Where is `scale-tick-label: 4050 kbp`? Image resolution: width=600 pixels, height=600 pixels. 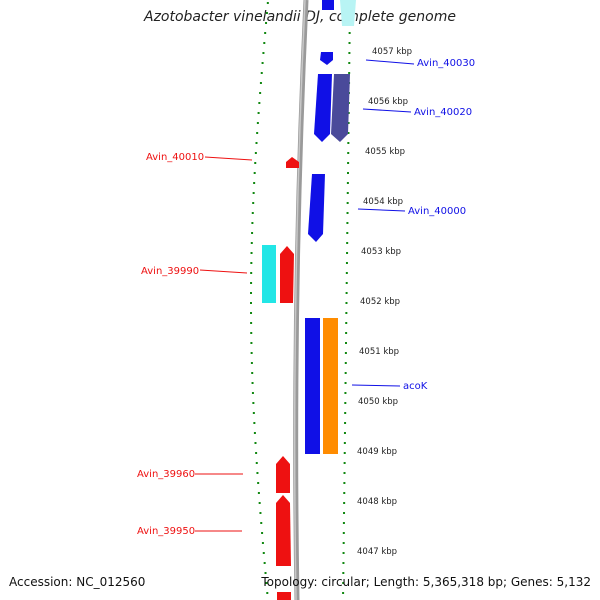 scale-tick-label: 4050 kbp is located at coordinates (378, 402).